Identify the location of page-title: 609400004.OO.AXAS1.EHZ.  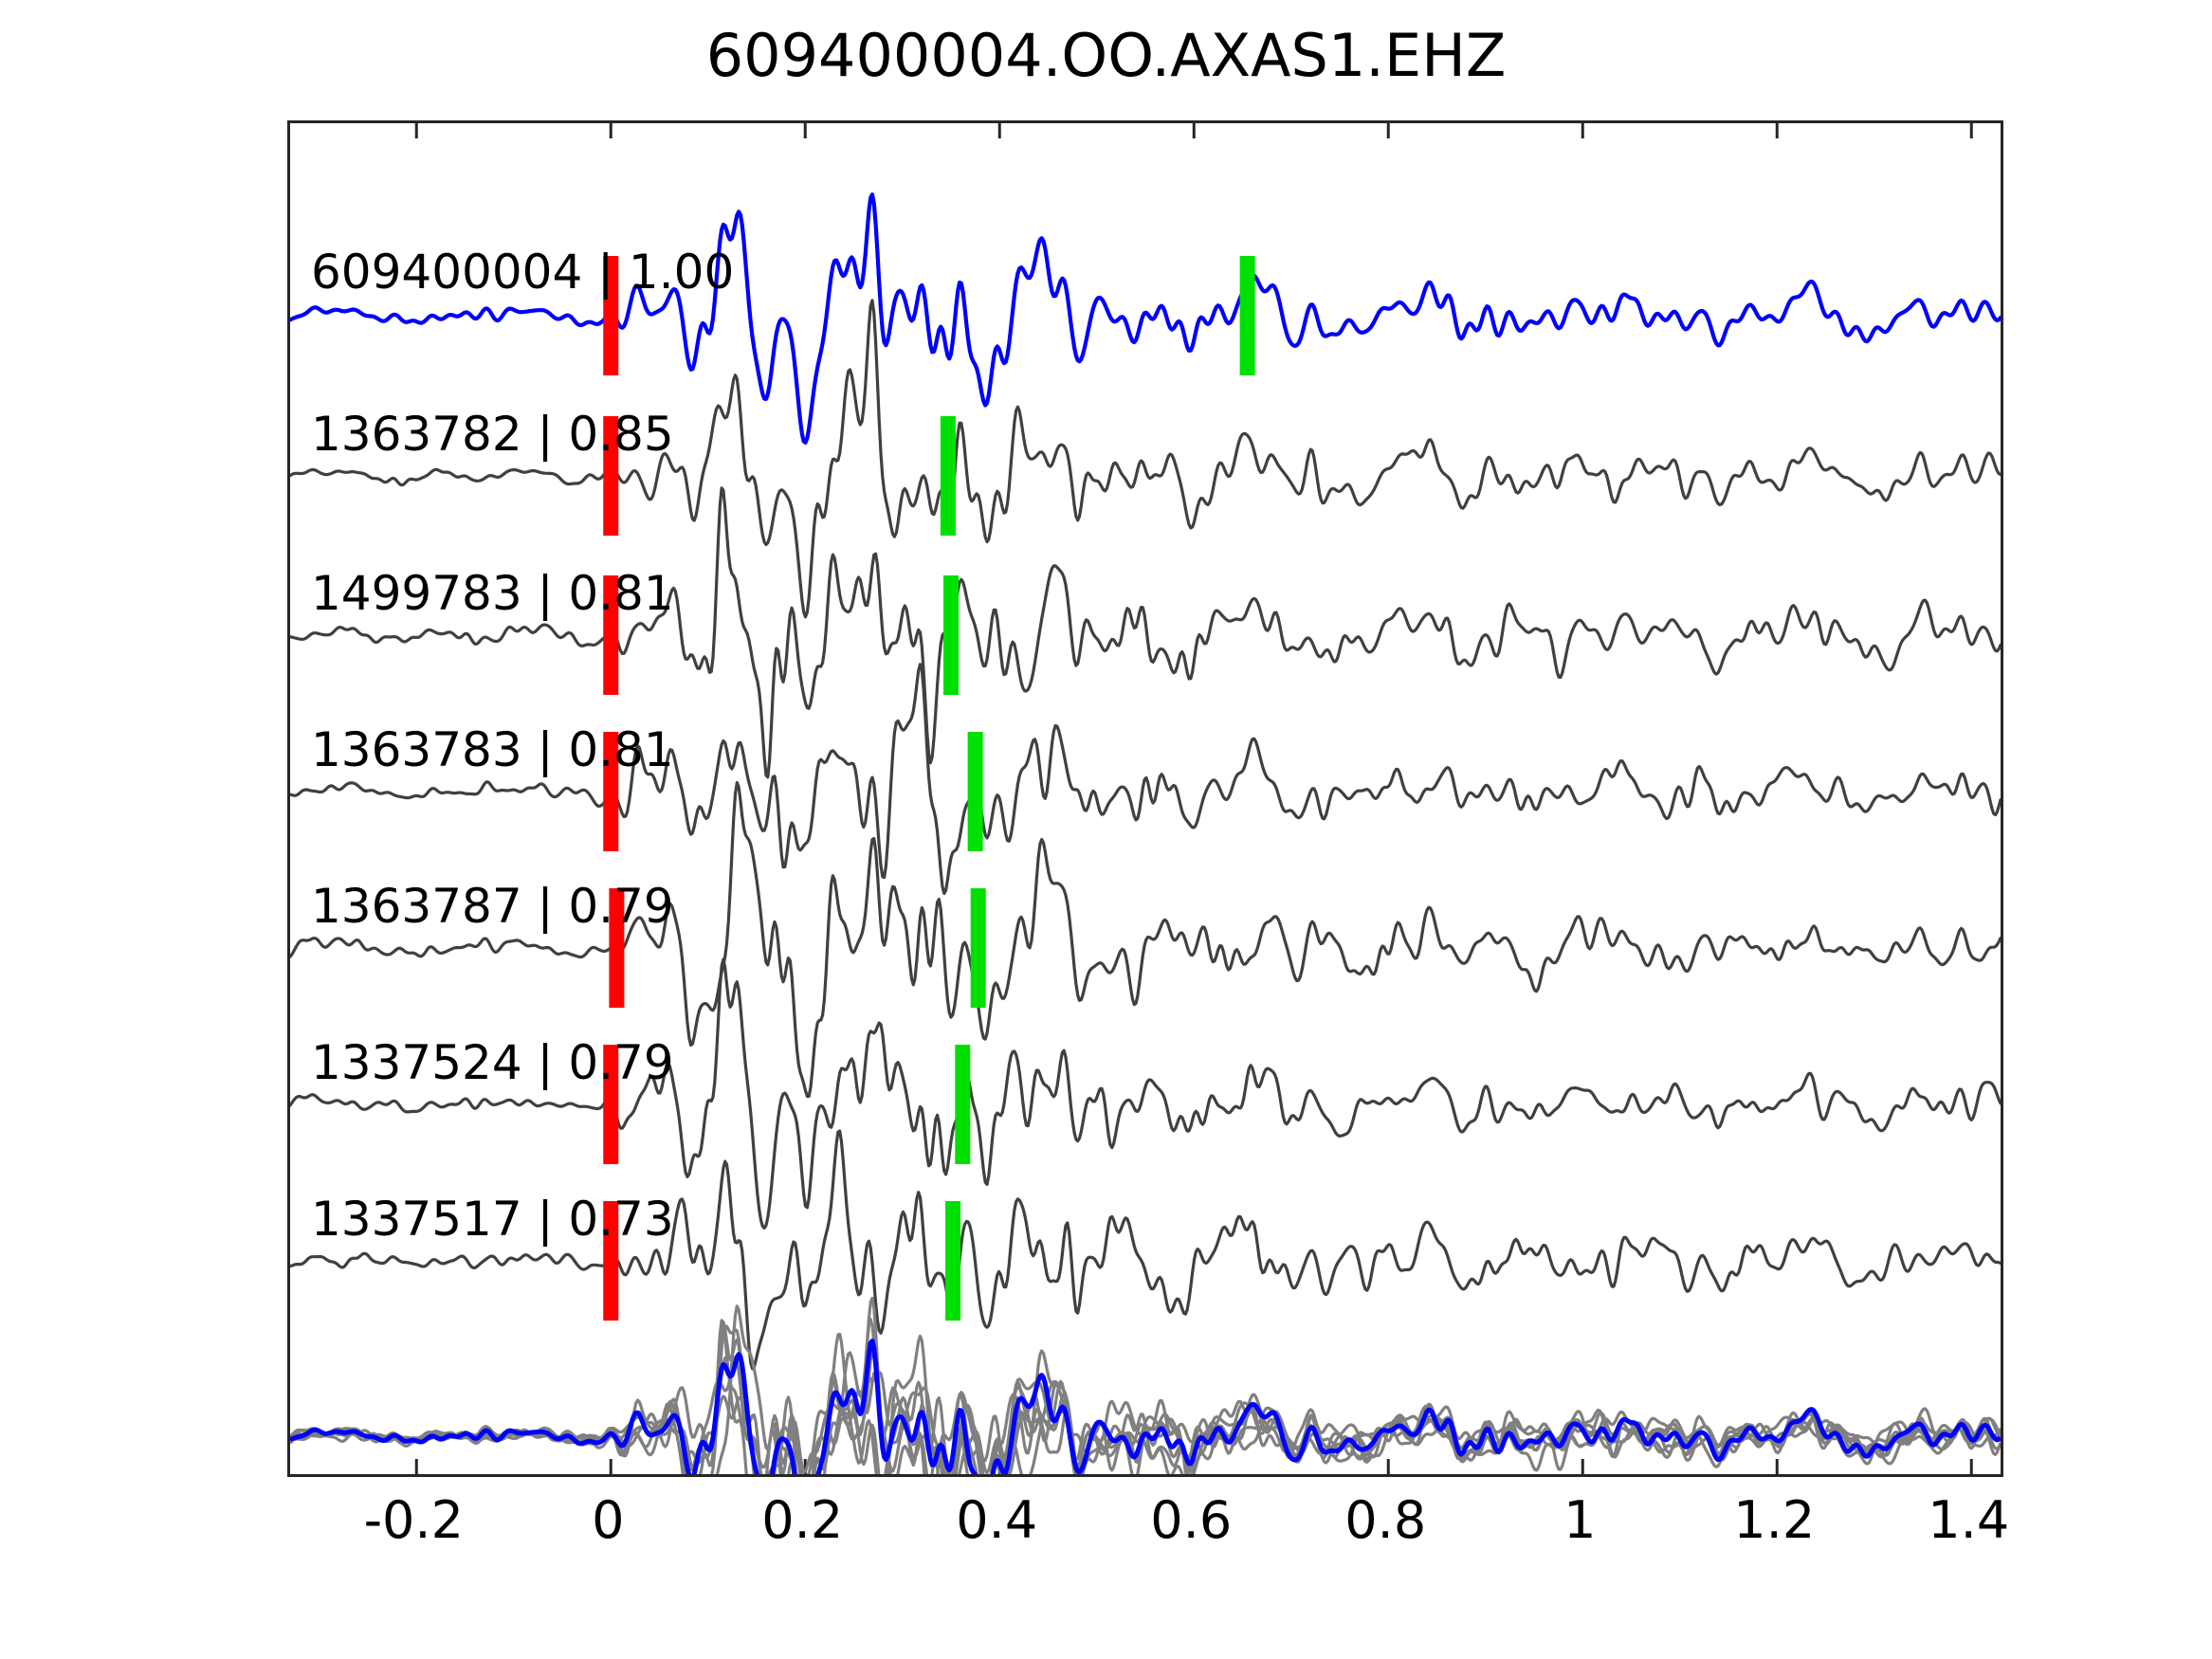
(1106, 55).